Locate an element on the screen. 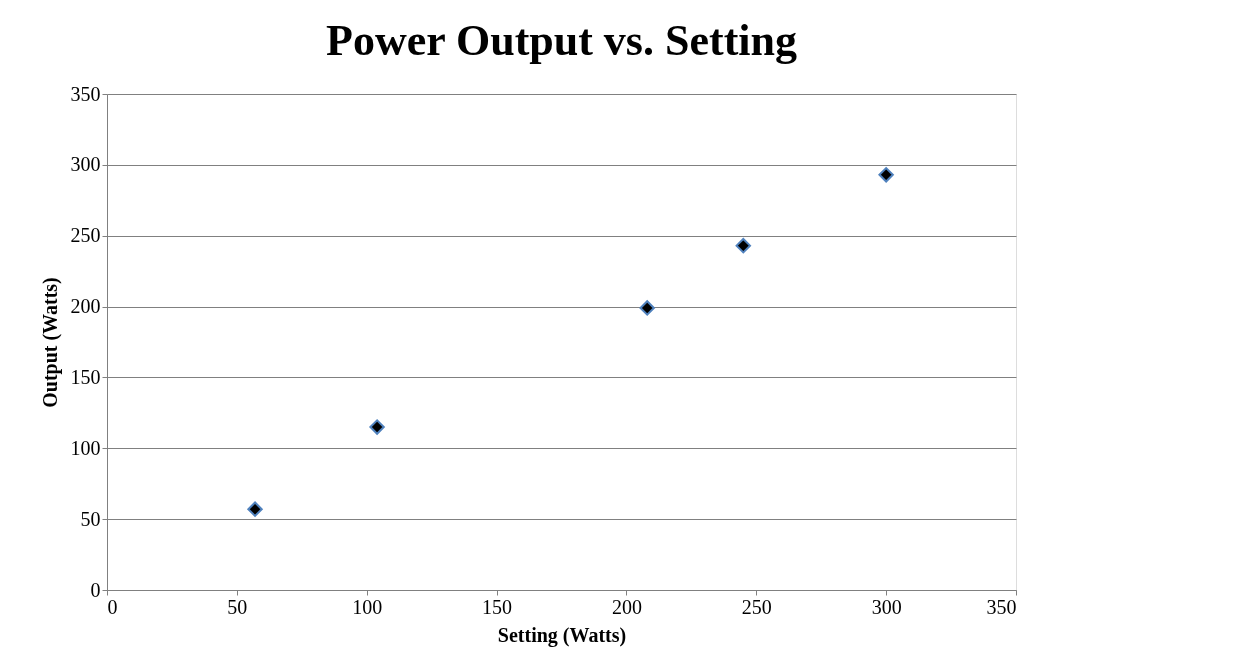 The image size is (1247, 665). y-tick-label: 250 is located at coordinates (85, 235).